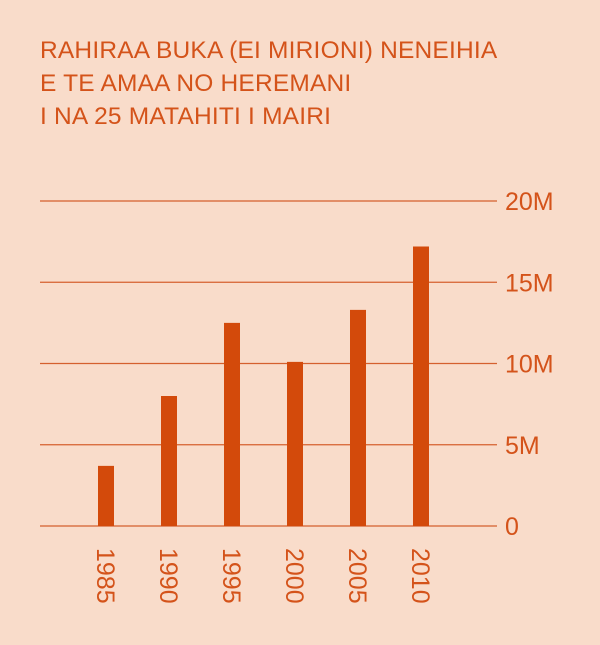 Image resolution: width=600 pixels, height=645 pixels. Describe the element at coordinates (186, 116) in the screenshot. I see `chart-title-line: I NA 25 MATAHITI I MAIRI` at that location.